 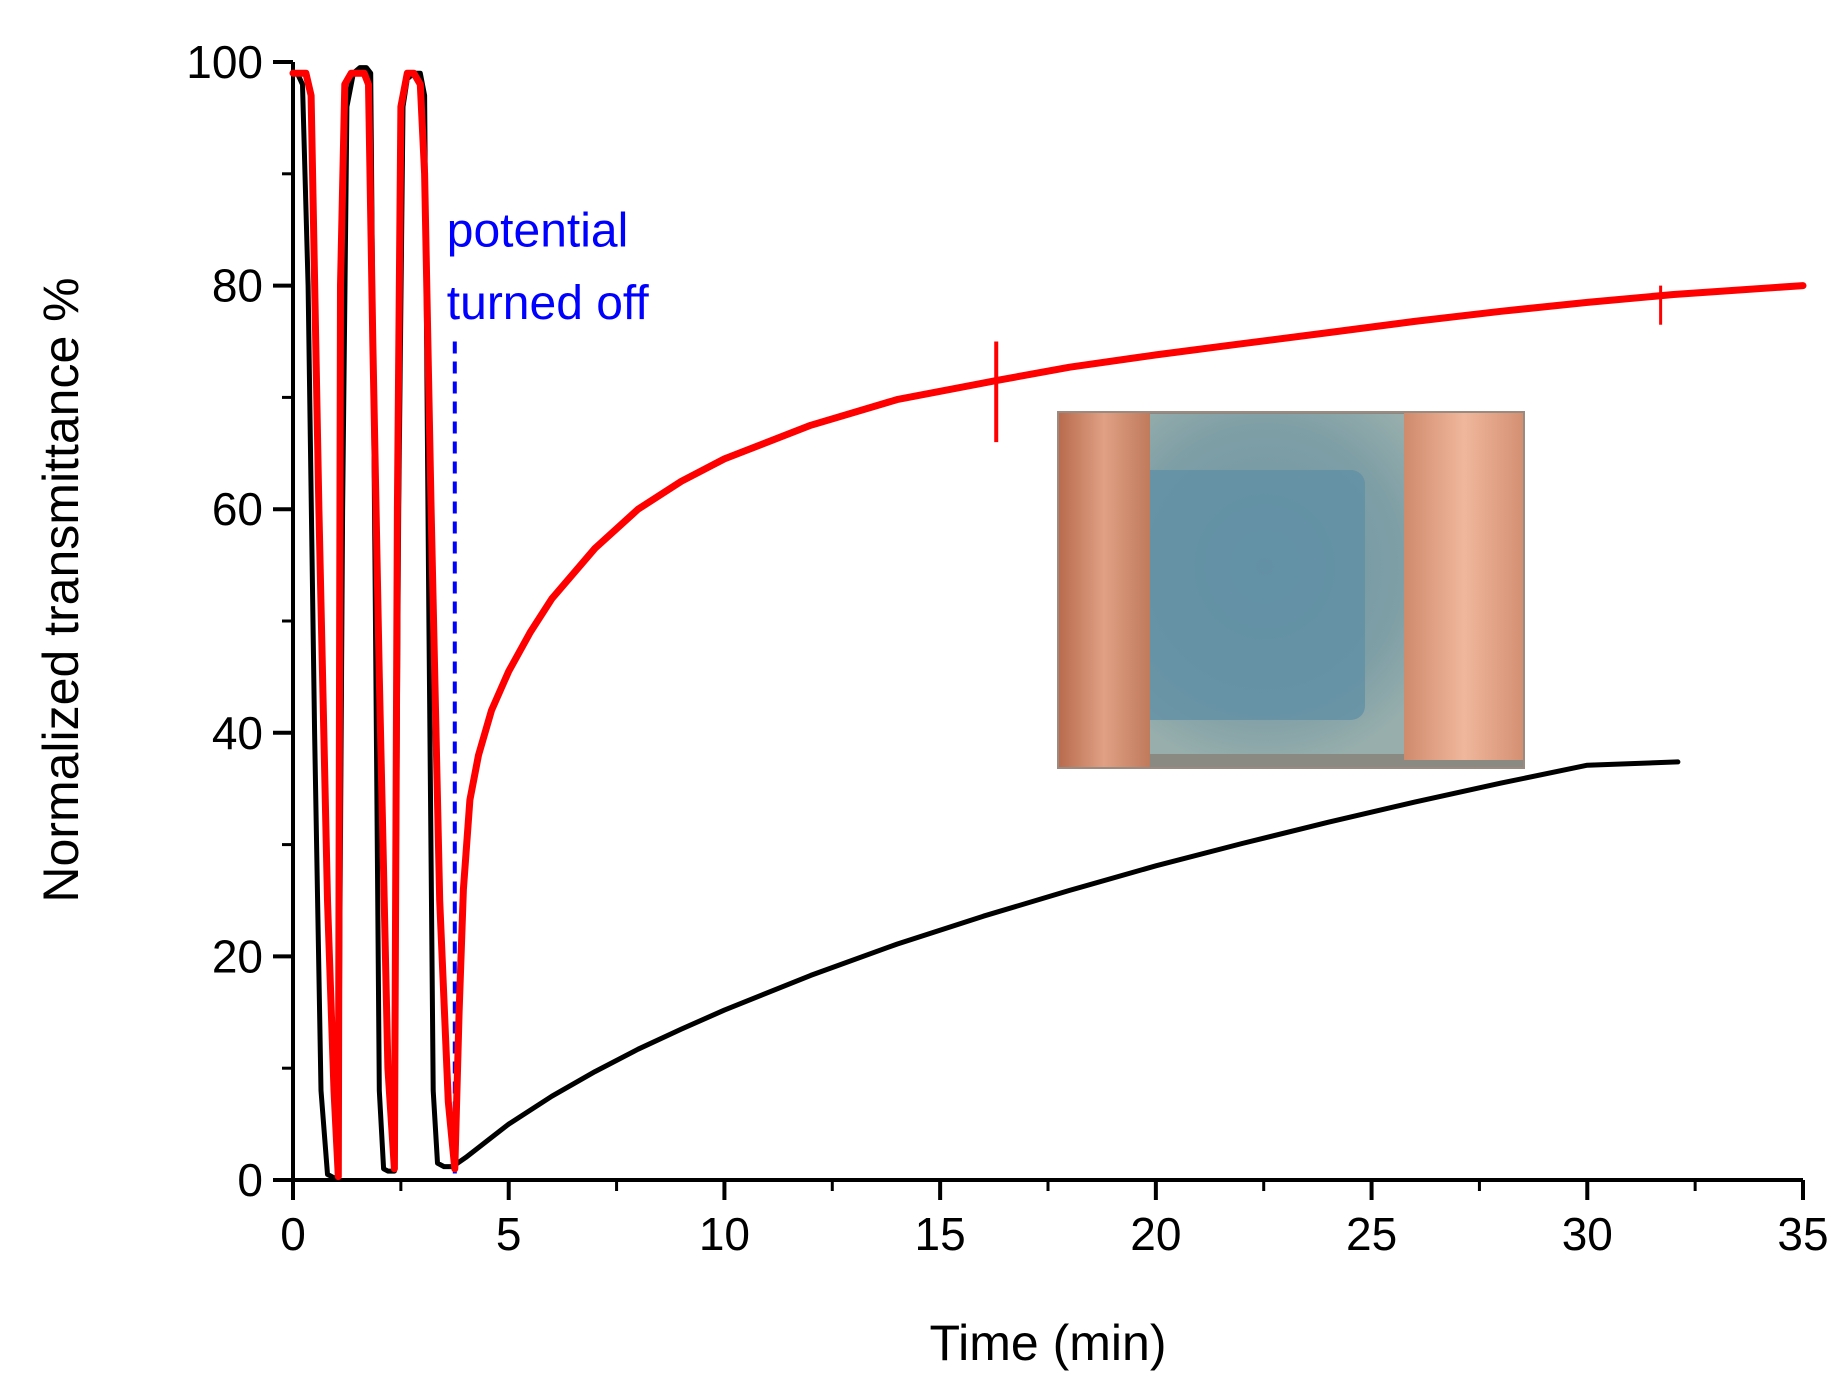 What do you see at coordinates (537, 230) in the screenshot?
I see `annotation-text-line-1: potential` at bounding box center [537, 230].